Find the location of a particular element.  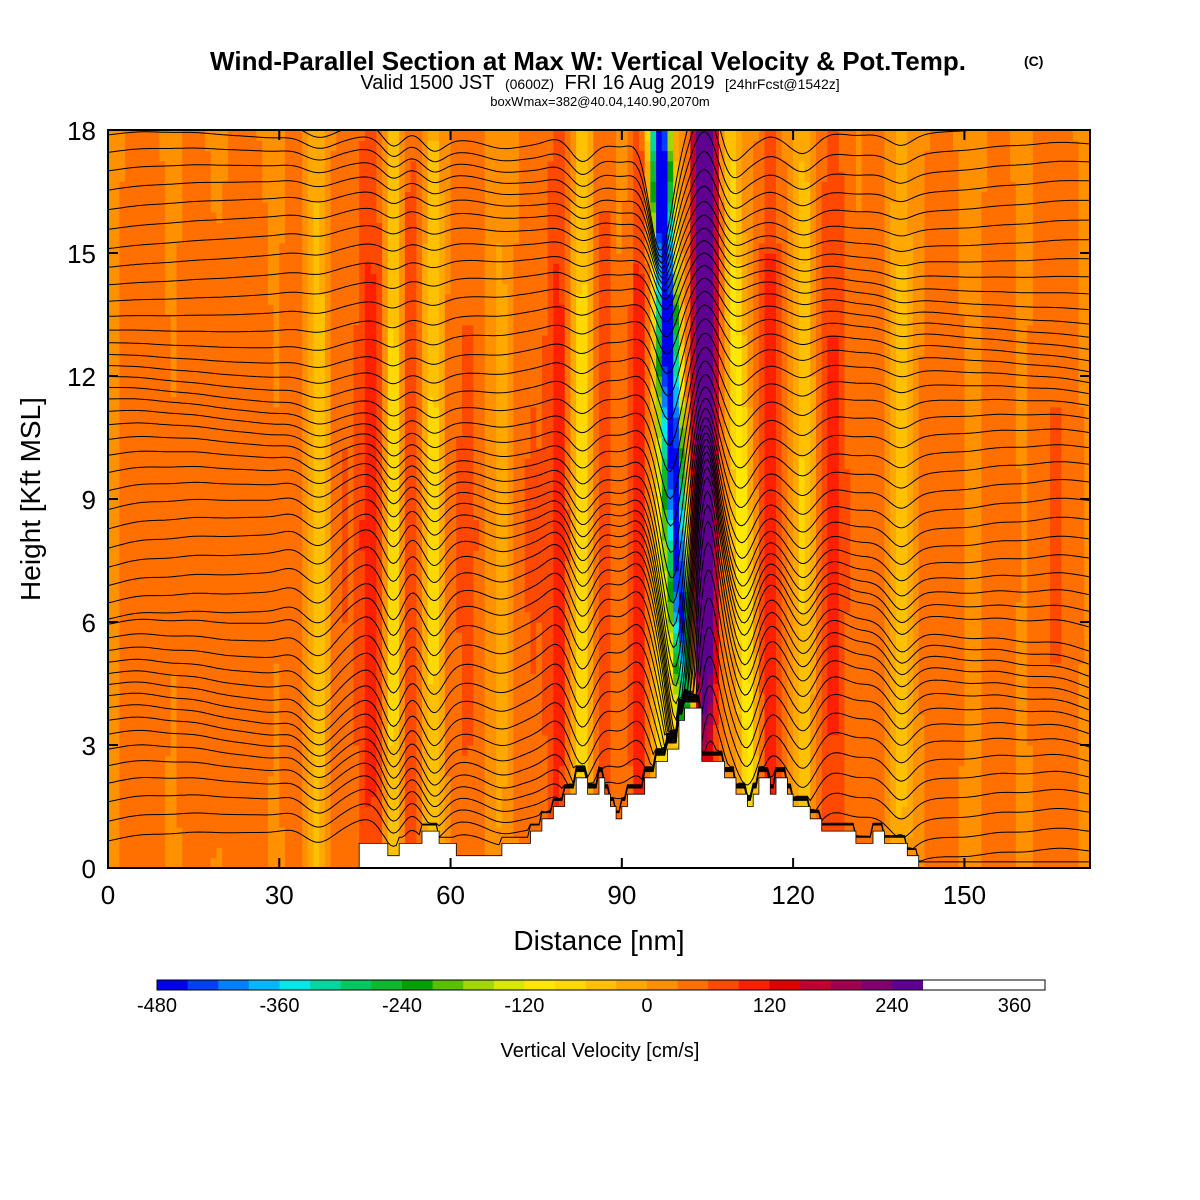

y-tick-label: 18 is located at coordinates (81, 131).